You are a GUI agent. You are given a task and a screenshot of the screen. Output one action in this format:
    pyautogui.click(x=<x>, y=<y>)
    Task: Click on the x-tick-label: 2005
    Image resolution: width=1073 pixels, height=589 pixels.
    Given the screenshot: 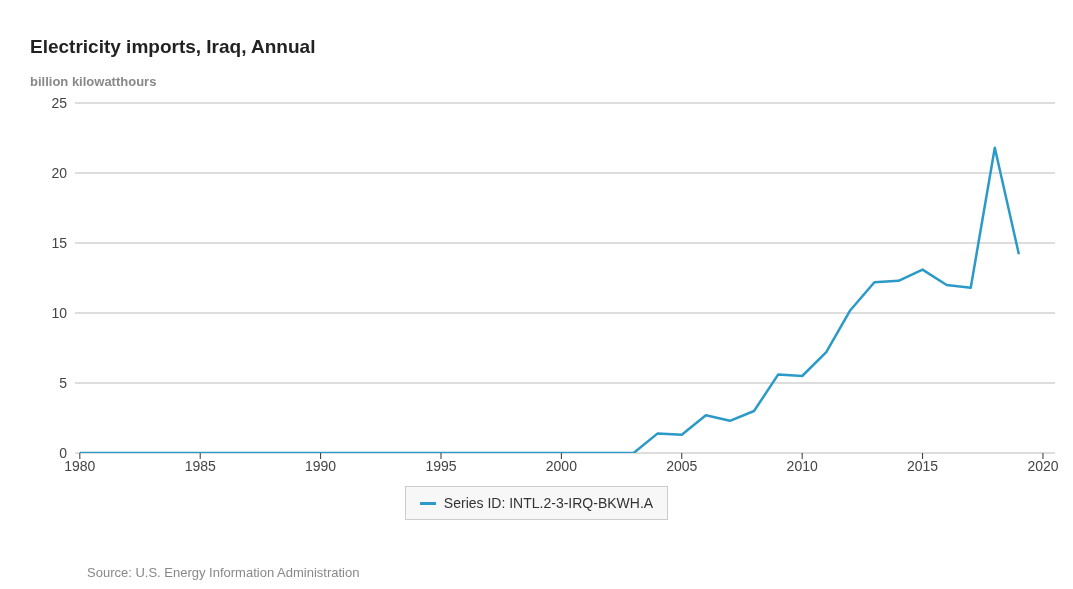 What is the action you would take?
    pyautogui.click(x=682, y=465)
    